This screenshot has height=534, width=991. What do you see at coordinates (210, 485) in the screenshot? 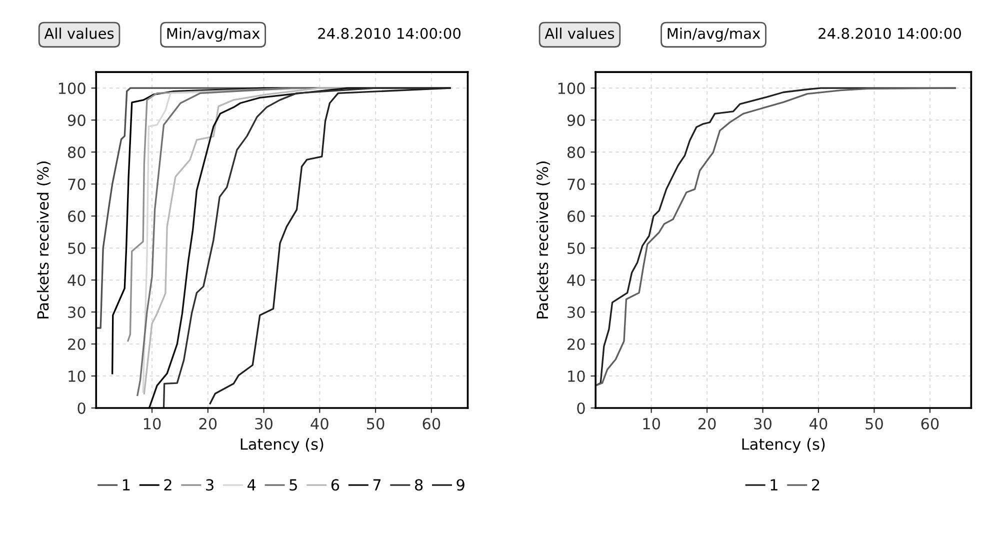
I see `legend-label: 3` at bounding box center [210, 485].